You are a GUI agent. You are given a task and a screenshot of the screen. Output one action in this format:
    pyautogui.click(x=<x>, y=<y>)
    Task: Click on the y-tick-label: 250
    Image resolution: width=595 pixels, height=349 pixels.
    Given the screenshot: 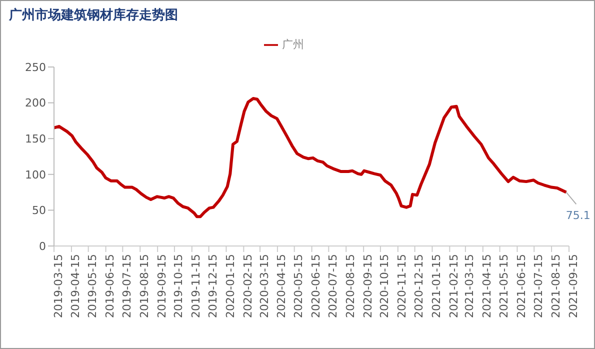 What is the action you would take?
    pyautogui.click(x=35, y=67)
    